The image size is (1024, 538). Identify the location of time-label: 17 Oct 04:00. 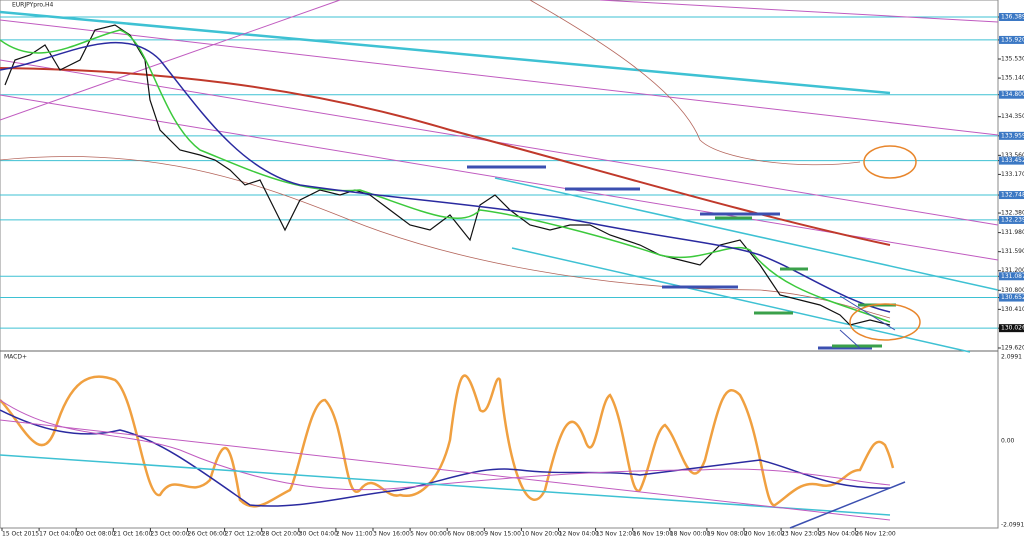
(58, 534).